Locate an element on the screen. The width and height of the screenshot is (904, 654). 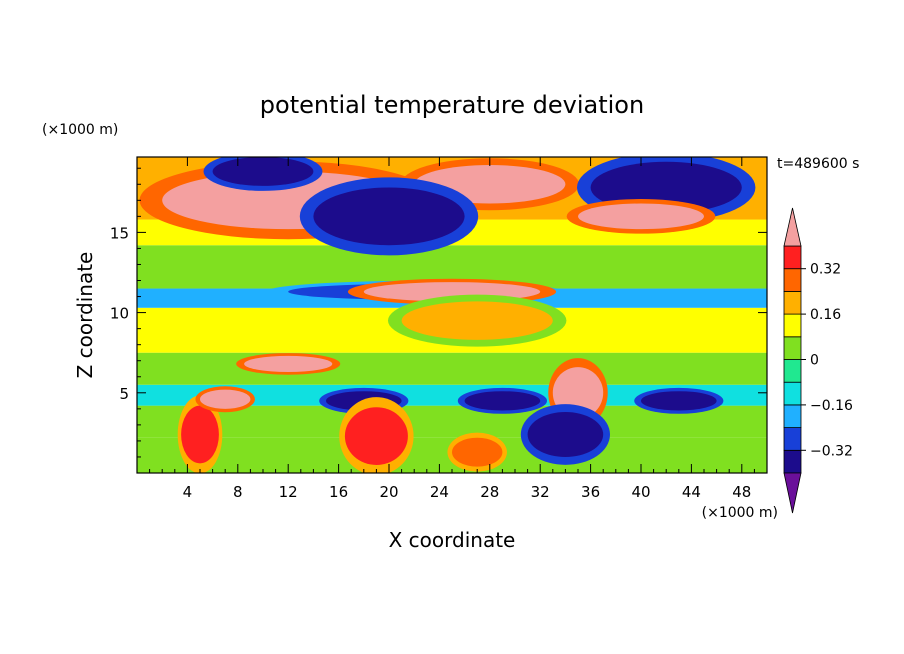
x-tick-label: 44 is located at coordinates (691, 492).